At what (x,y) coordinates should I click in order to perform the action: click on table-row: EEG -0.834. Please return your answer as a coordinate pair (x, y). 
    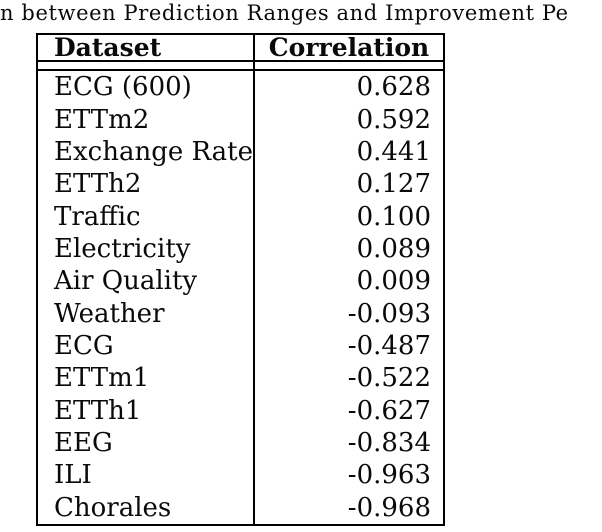
    Looking at the image, I should click on (240, 443).